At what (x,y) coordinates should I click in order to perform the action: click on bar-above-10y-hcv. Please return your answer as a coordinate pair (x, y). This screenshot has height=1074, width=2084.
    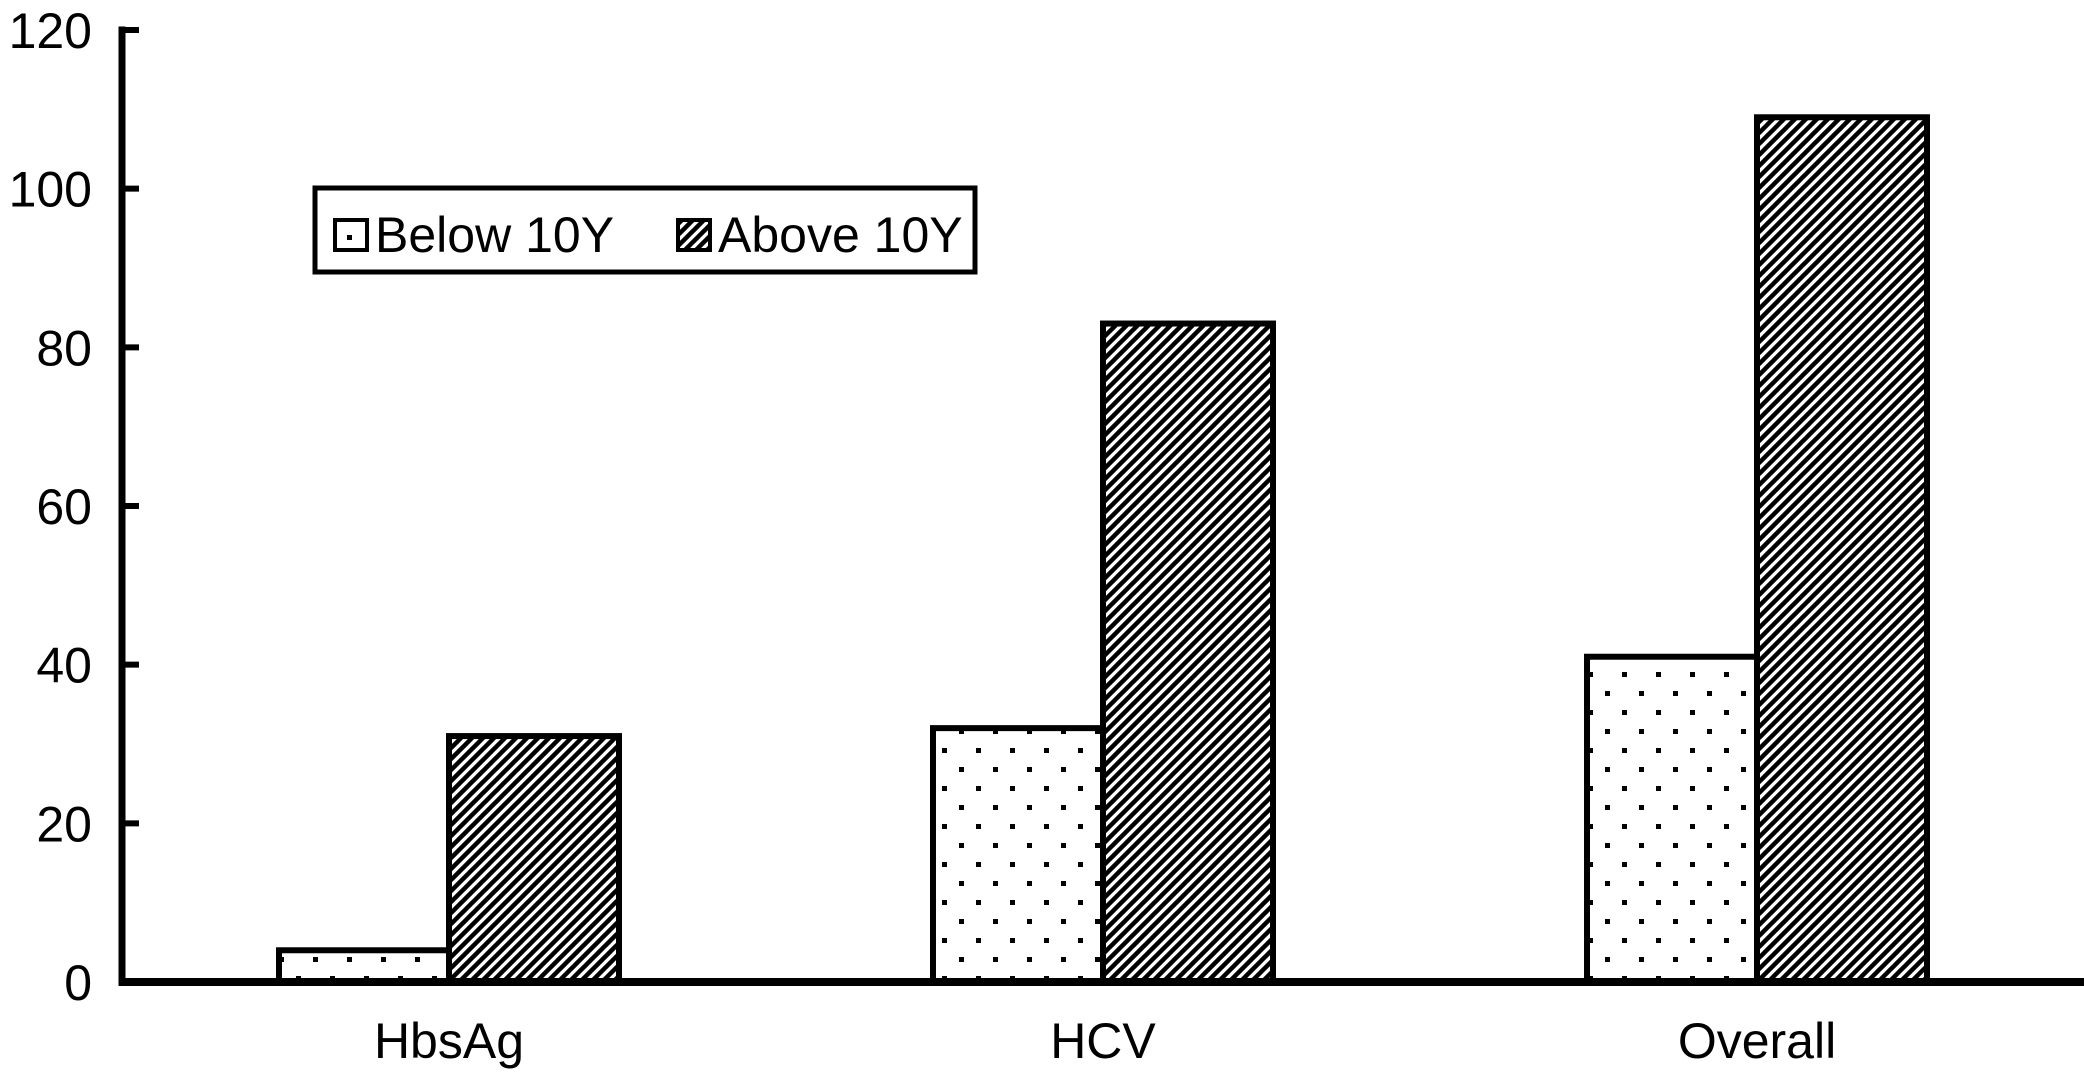
    Looking at the image, I should click on (1188, 652).